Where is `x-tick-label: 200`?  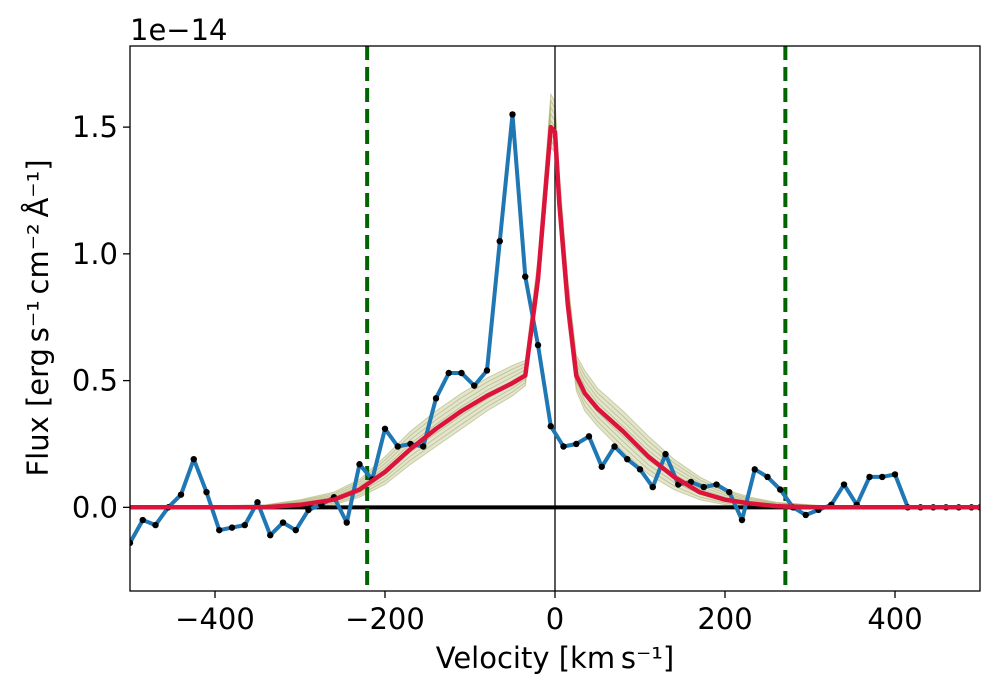
x-tick-label: 200 is located at coordinates (724, 619).